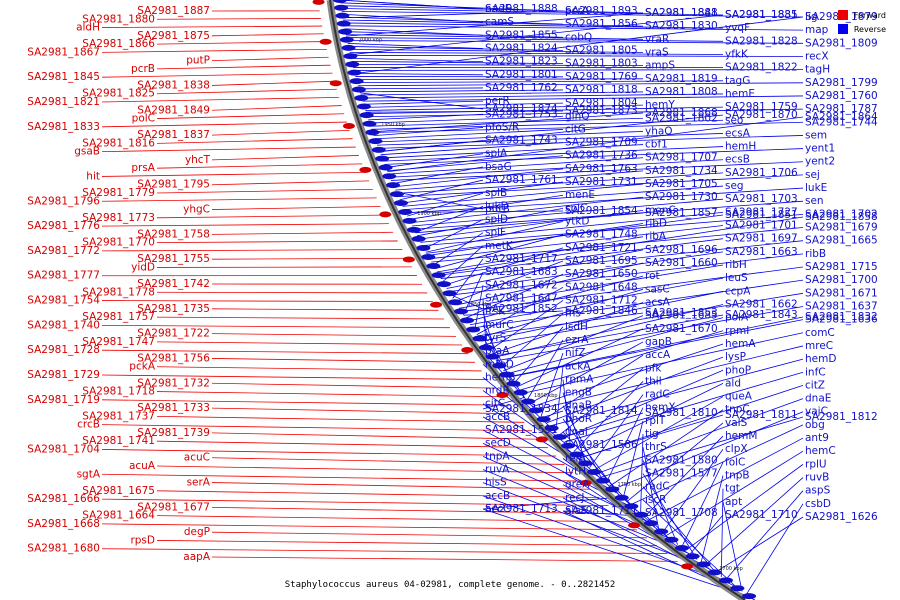 The width and height of the screenshot is (900, 600). I want to click on gene-label: SA2981_1832, so click(841, 317).